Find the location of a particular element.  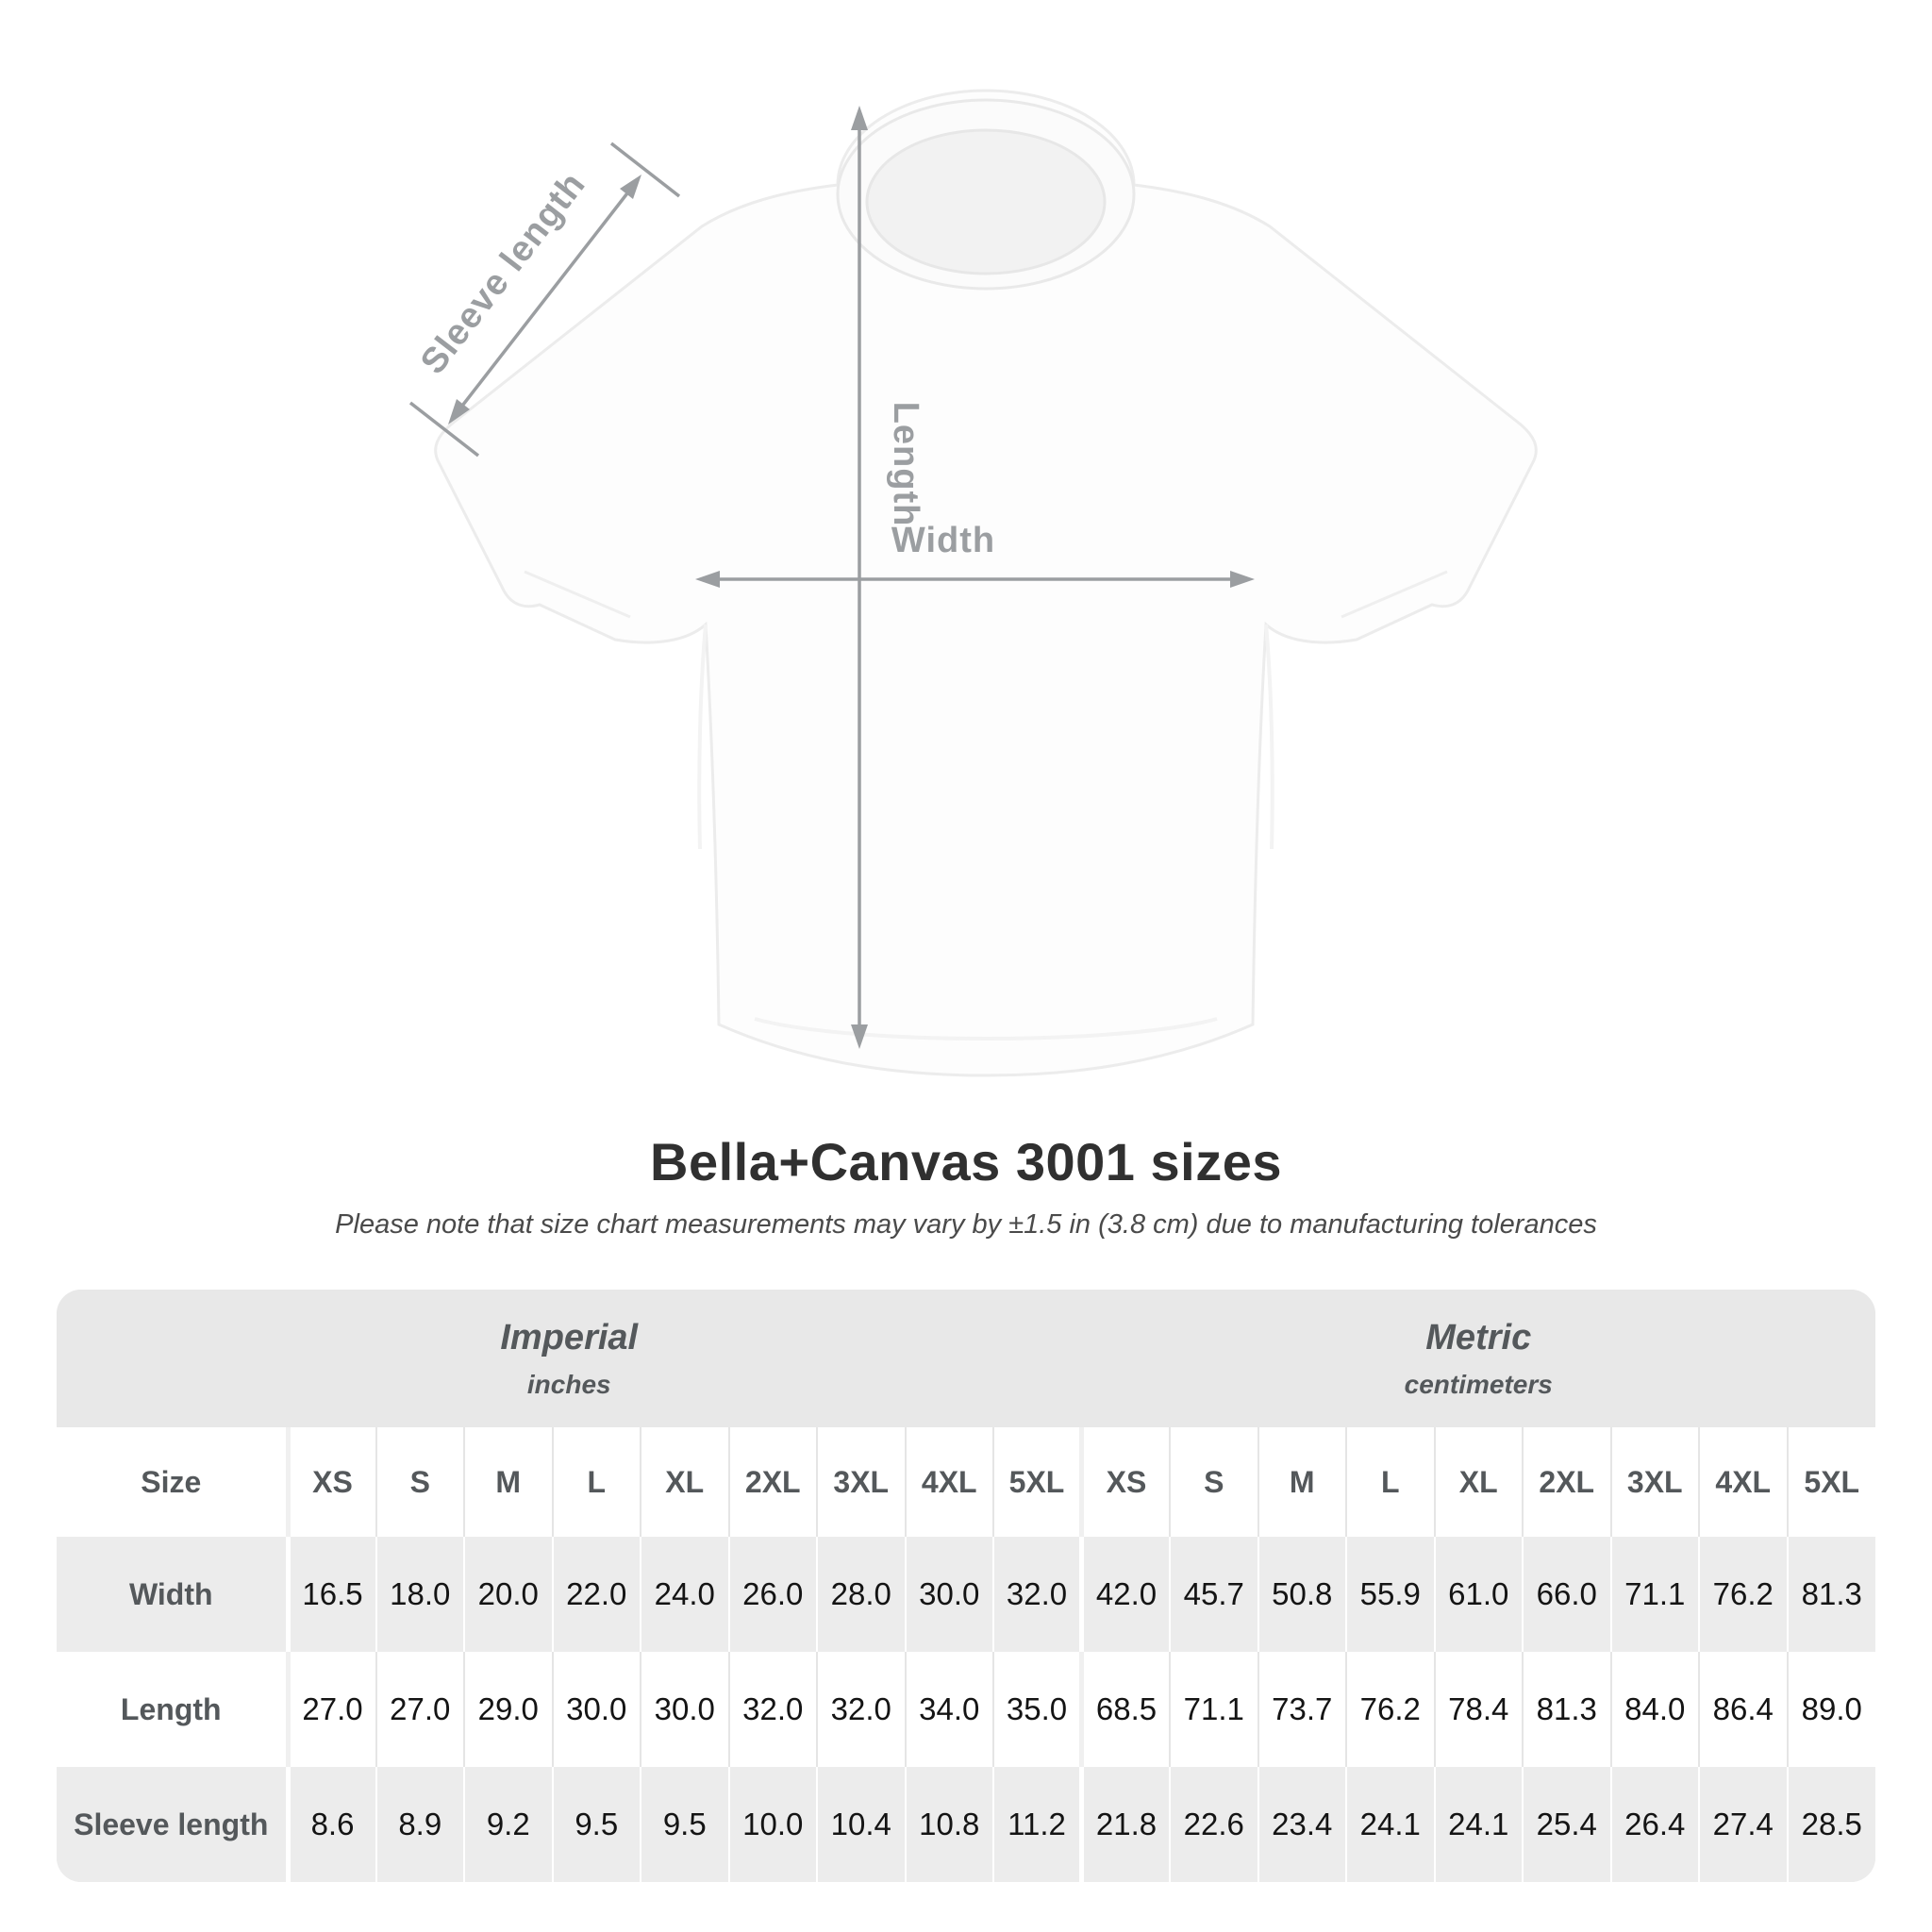

column-header-metric-m: M is located at coordinates (1302, 1482).